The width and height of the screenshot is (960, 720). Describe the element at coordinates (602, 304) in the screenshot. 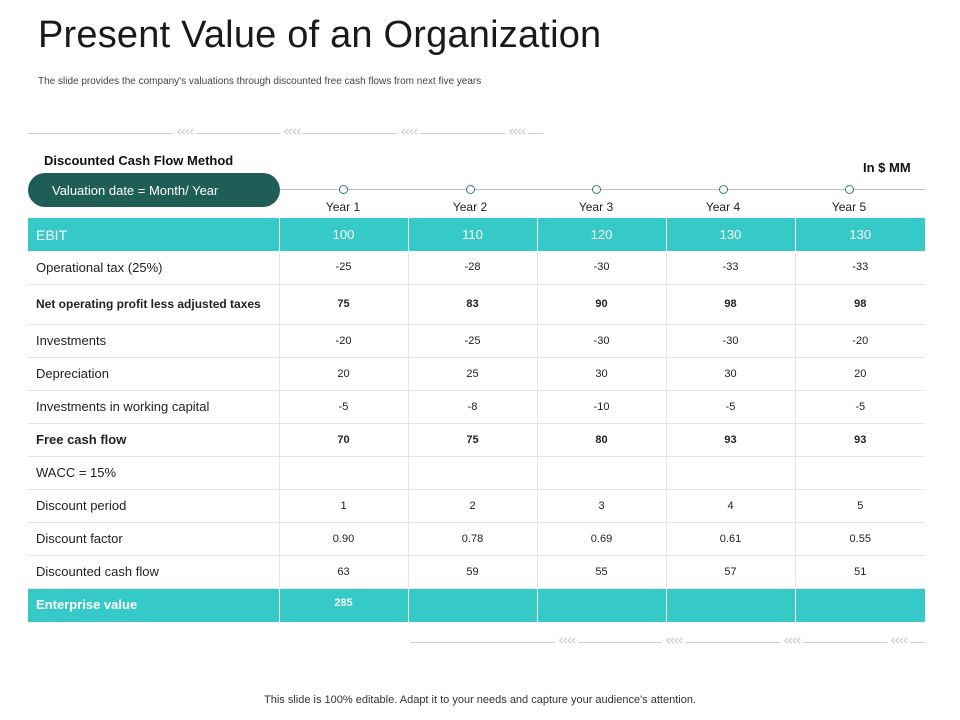

I see `cell: 90` at that location.